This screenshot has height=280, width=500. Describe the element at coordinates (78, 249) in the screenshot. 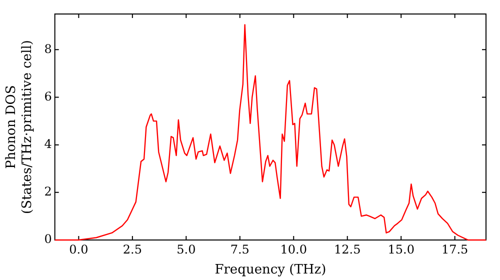

I see `x-tick-label: 0.0` at that location.